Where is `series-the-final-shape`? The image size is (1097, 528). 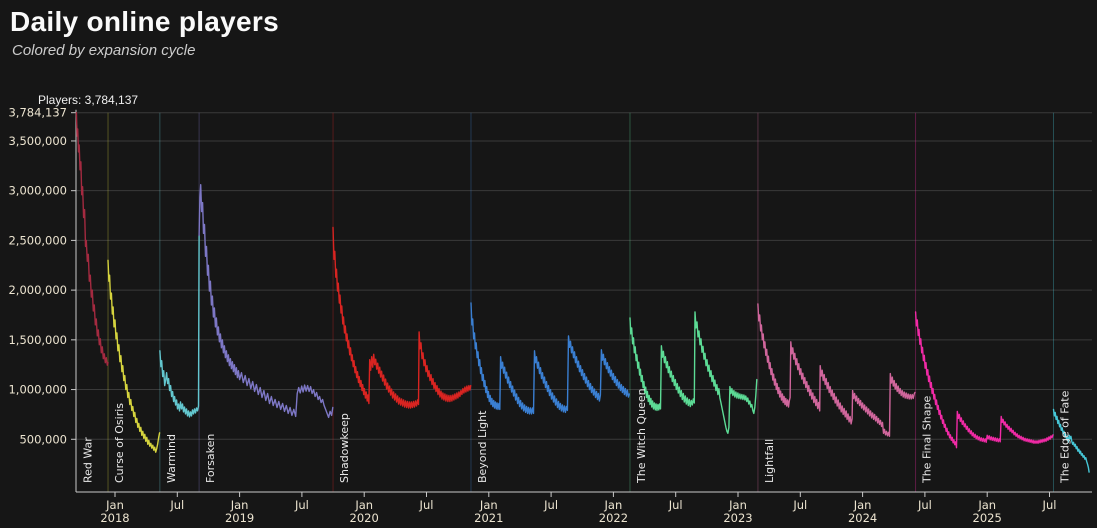
series-the-final-shape is located at coordinates (984, 380).